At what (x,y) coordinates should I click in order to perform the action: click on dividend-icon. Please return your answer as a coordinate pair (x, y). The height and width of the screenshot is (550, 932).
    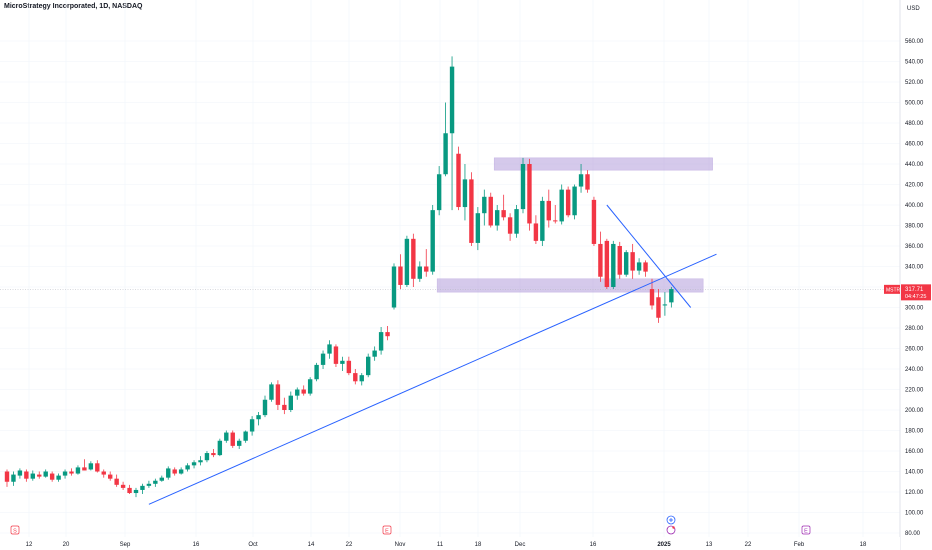
    Looking at the image, I should click on (671, 530).